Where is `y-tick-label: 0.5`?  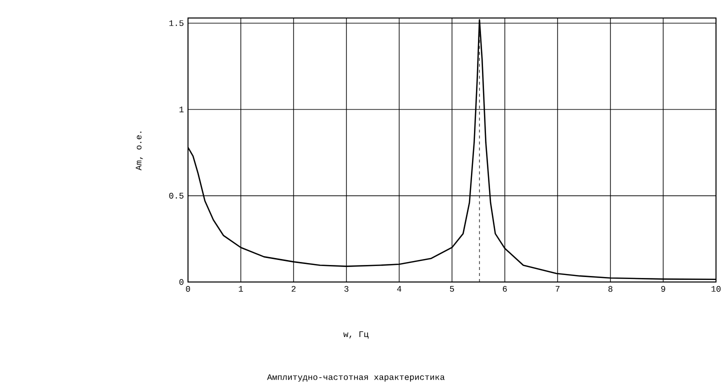
y-tick-label: 0.5 is located at coordinates (176, 195).